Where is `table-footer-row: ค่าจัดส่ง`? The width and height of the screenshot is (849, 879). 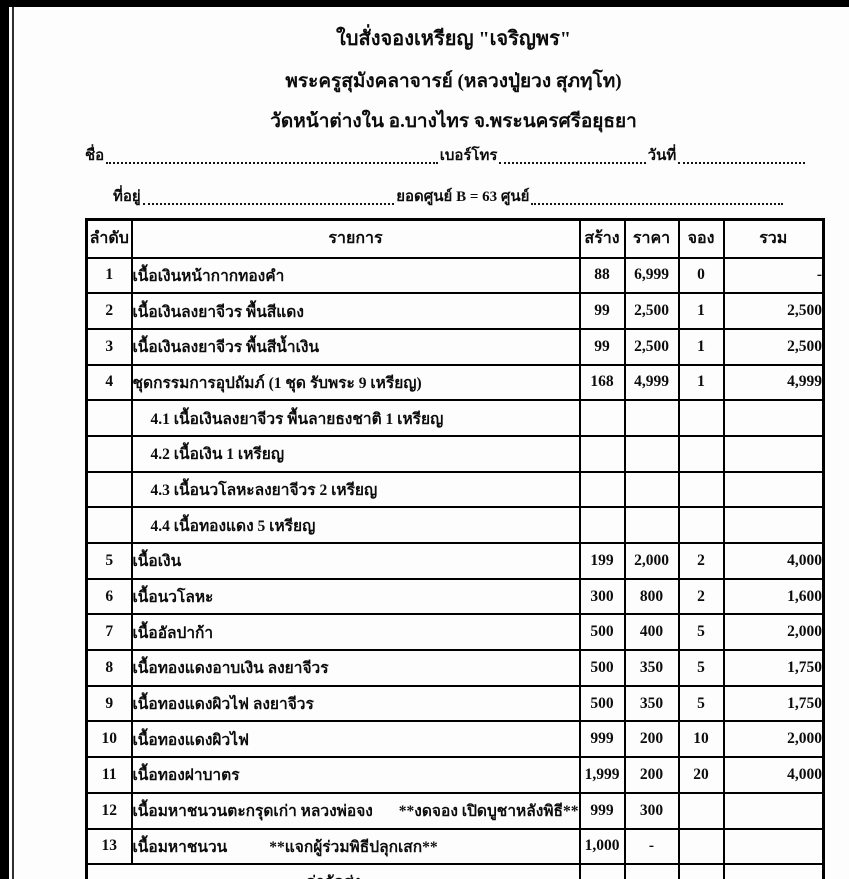
table-footer-row: ค่าจัดส่ง is located at coordinates (455, 871).